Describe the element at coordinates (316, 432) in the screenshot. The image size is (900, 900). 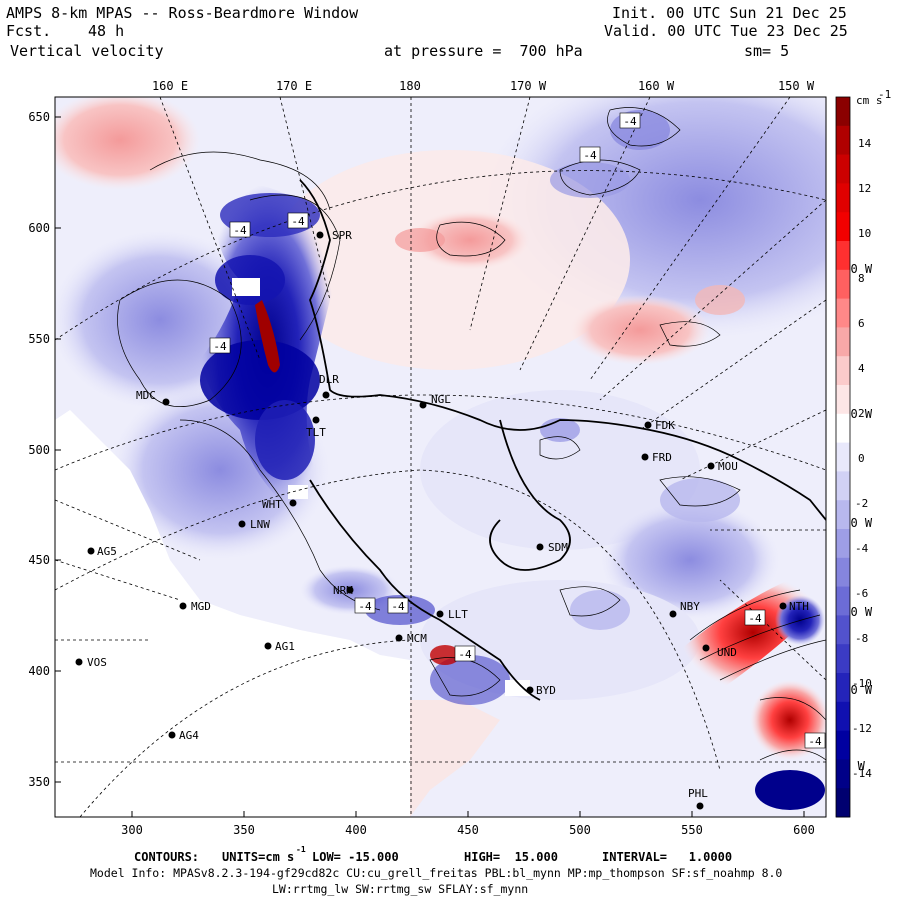
I see `svg-text: TLT` at that location.